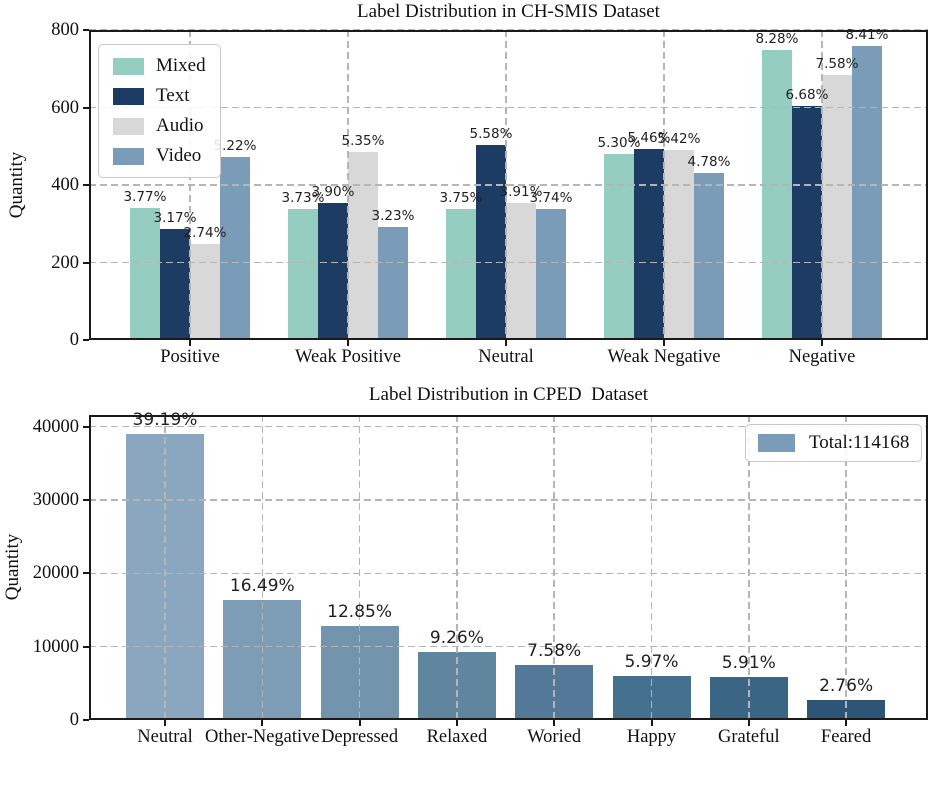 The width and height of the screenshot is (937, 785). What do you see at coordinates (145, 196) in the screenshot?
I see `chart1-bar-label-Positive-Mixed: 3.77%` at bounding box center [145, 196].